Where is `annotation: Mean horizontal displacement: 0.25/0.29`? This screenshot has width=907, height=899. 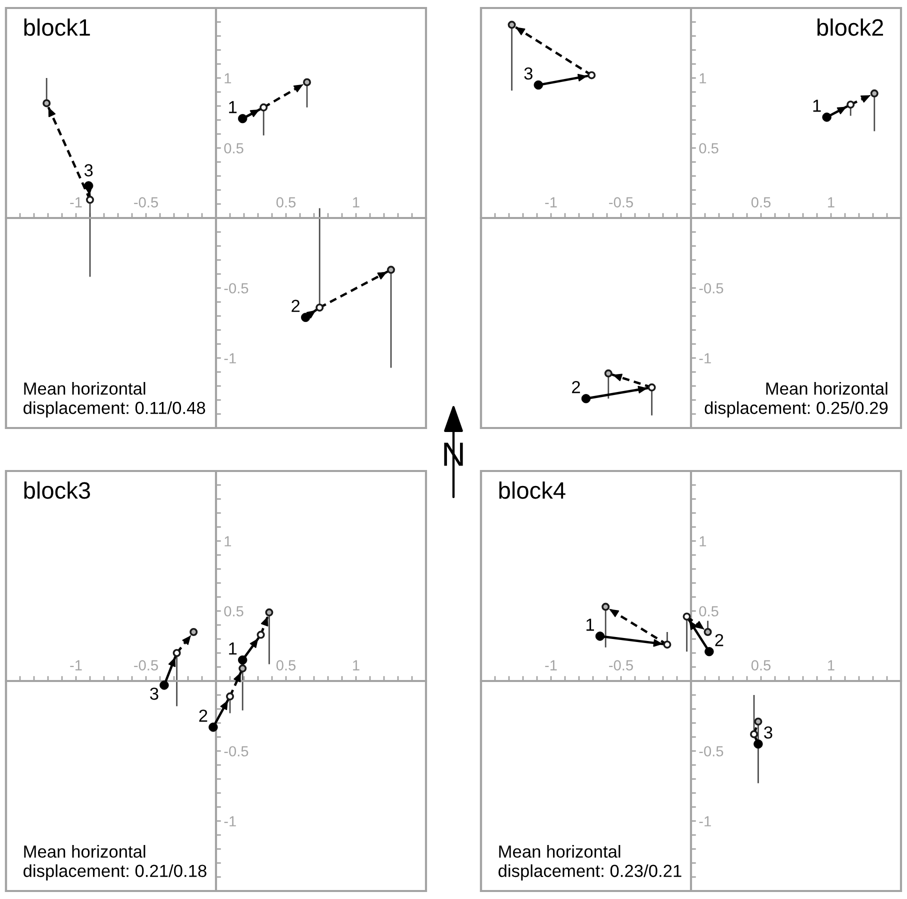
annotation: Mean horizontal displacement: 0.25/0.29 is located at coordinates (796, 400).